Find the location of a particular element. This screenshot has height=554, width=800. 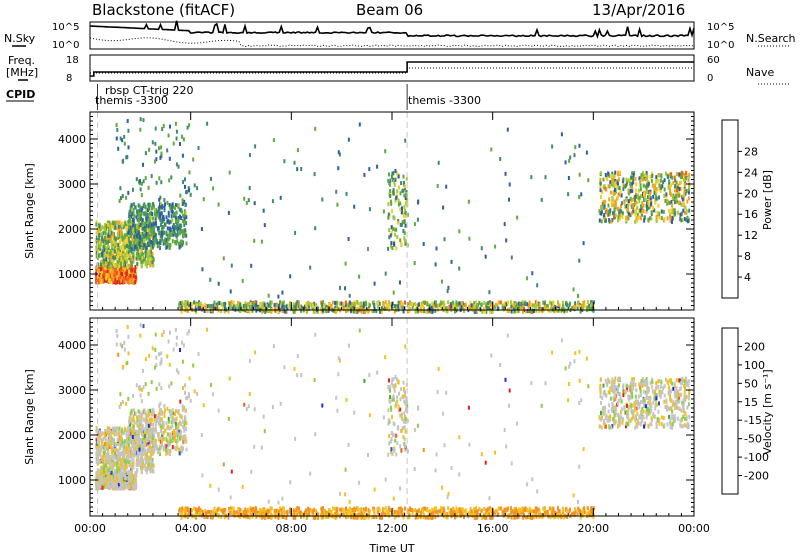

freq-line is located at coordinates (392, 69).